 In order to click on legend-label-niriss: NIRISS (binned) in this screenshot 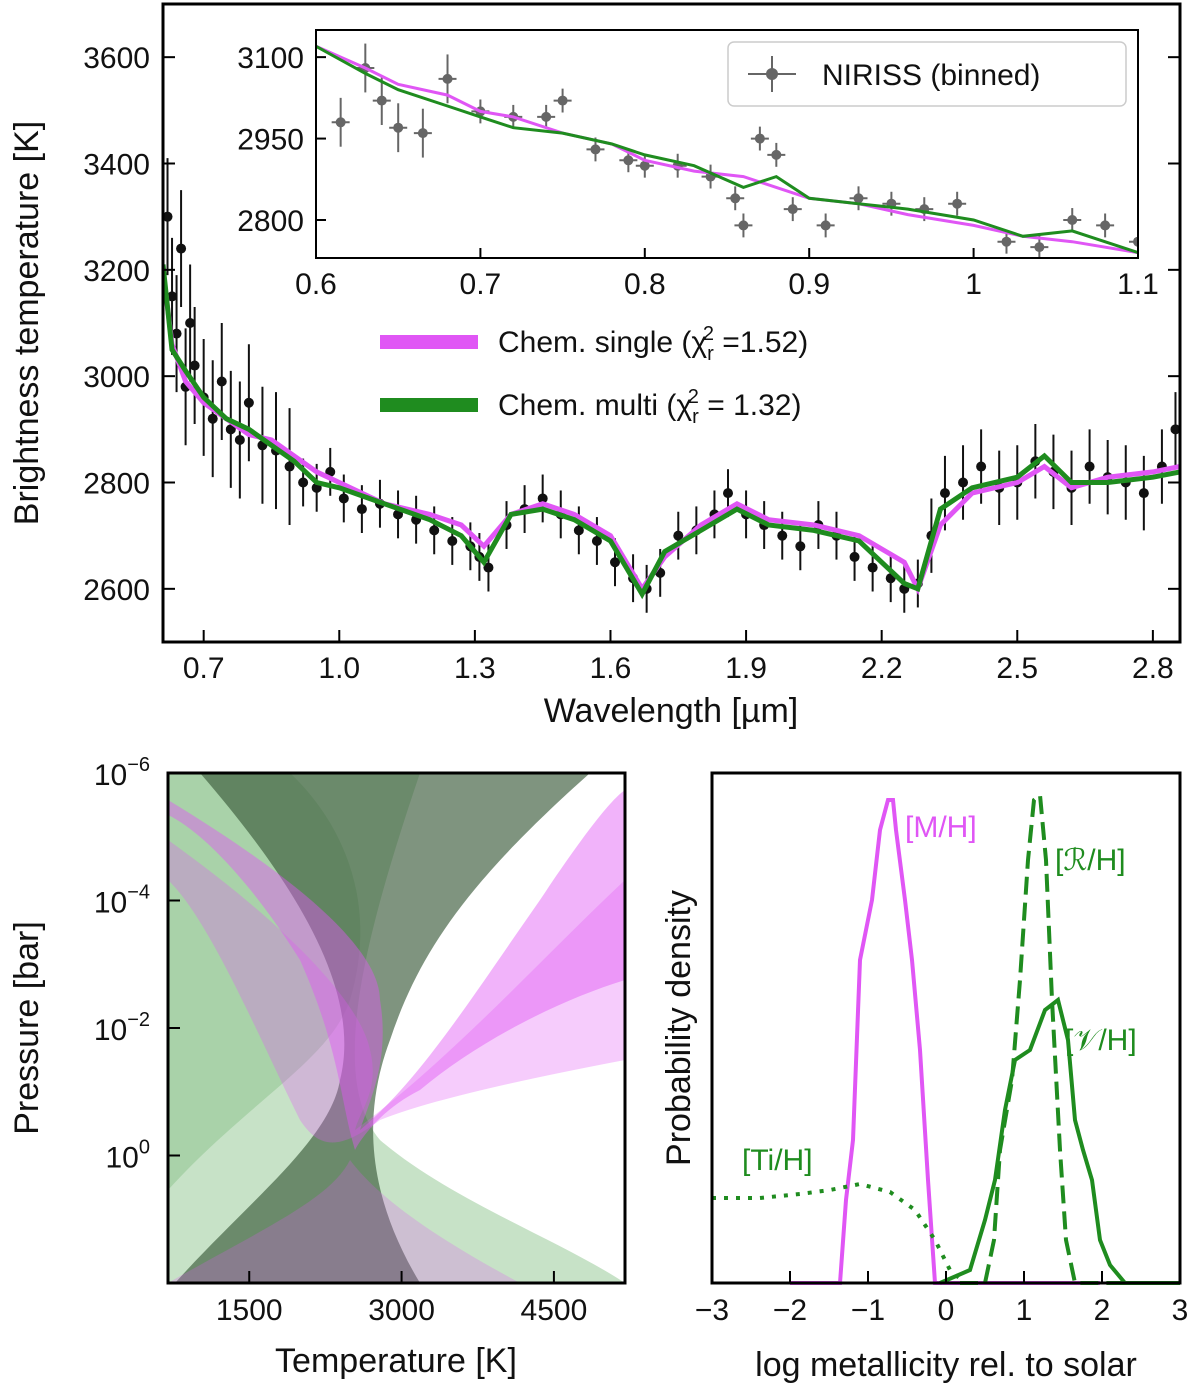, I will do `click(931, 75)`.